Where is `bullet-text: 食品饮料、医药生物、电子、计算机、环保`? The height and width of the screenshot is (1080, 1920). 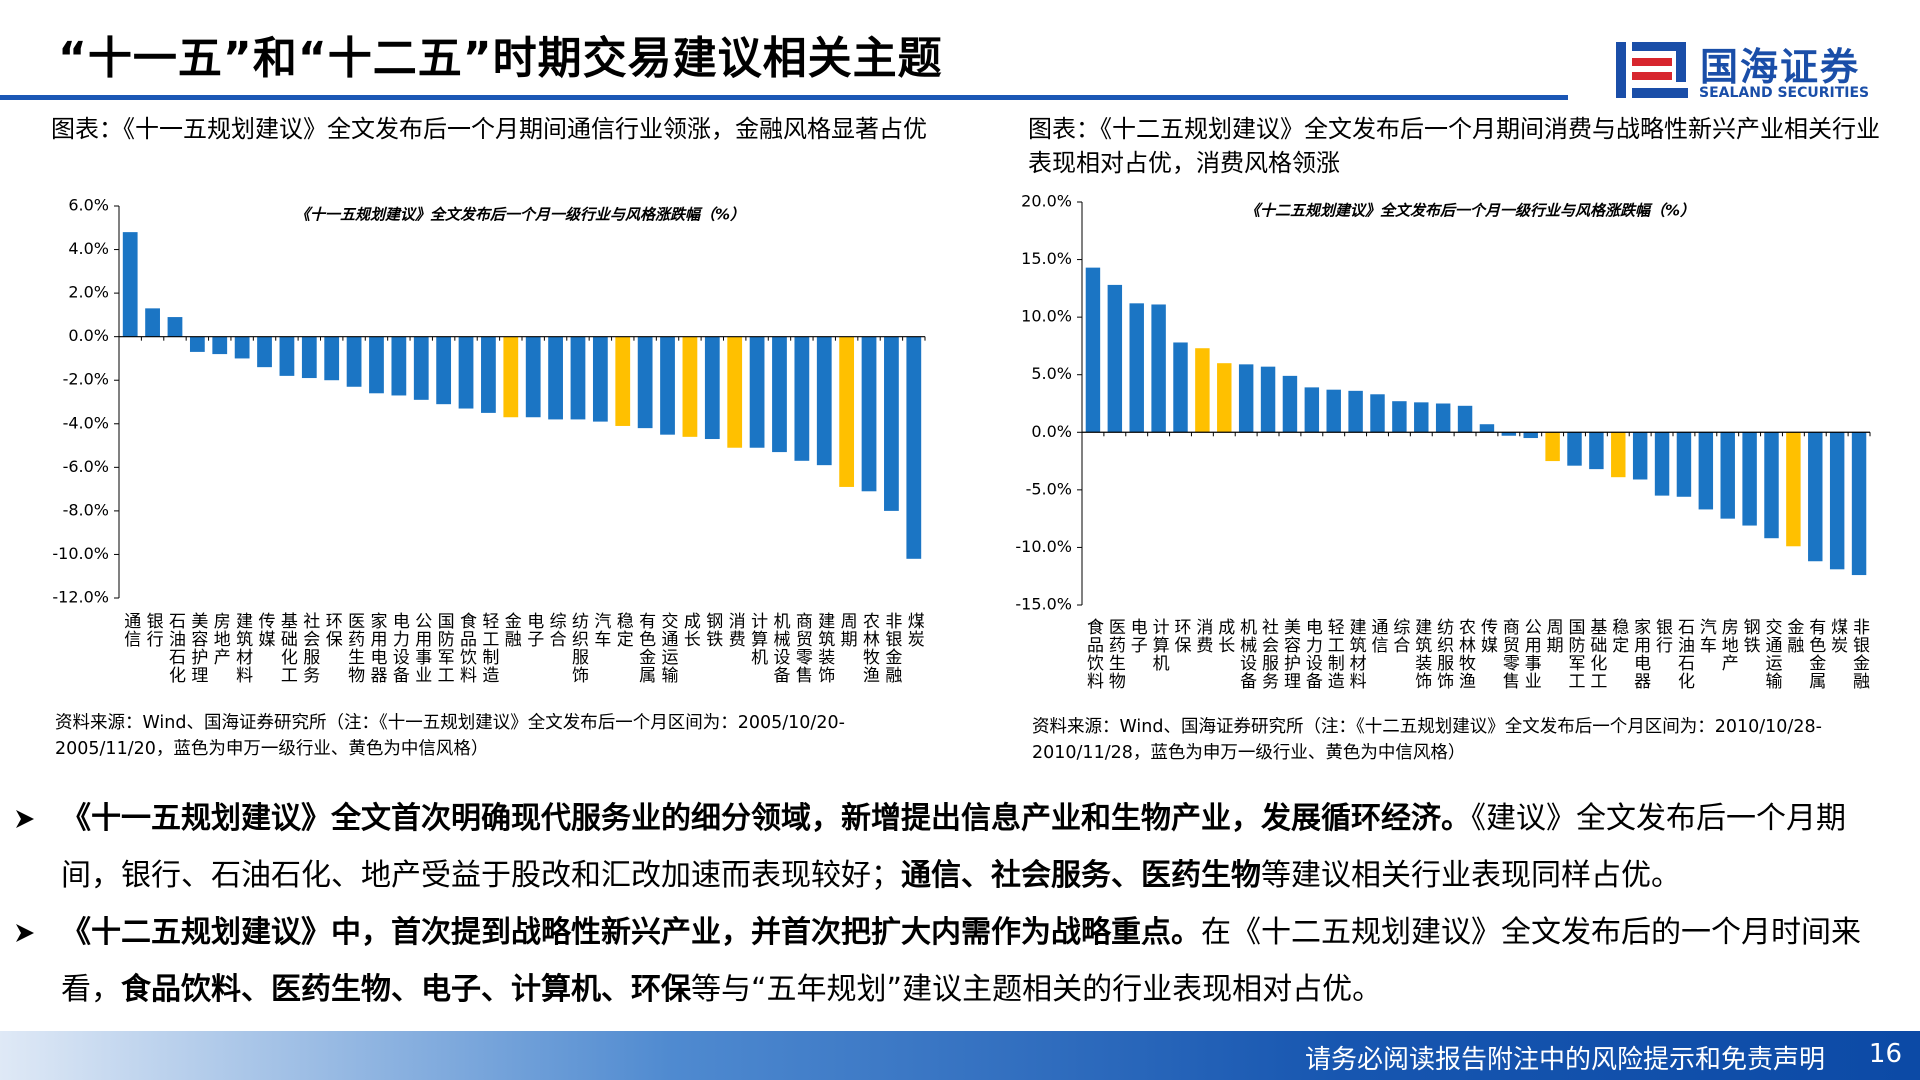 bullet-text: 食品饮料、医药生物、电子、计算机、环保 is located at coordinates (406, 989).